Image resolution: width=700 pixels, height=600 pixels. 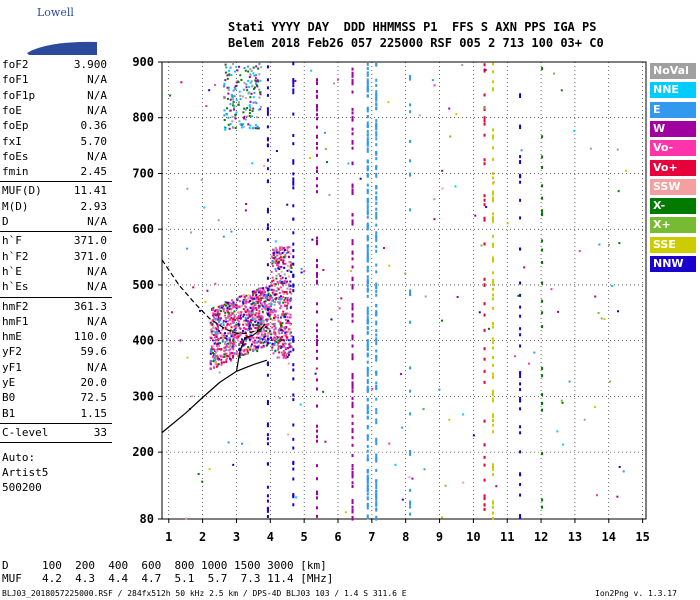 I want to click on param-value: 110.0, so click(x=90, y=337).